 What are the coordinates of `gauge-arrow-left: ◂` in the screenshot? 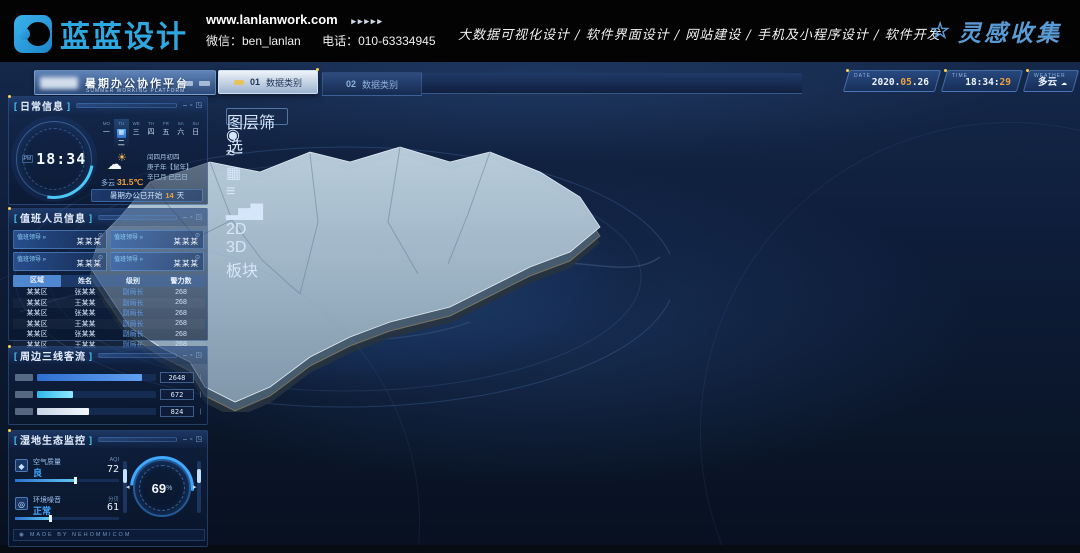 It's located at (128, 487).